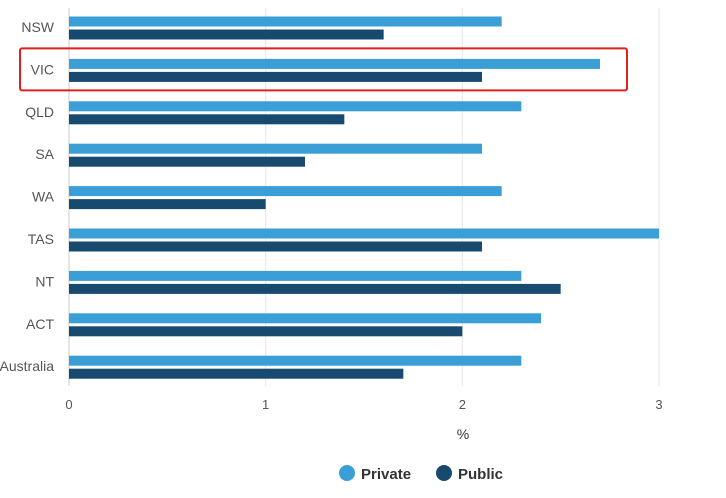 This screenshot has width=726, height=498. I want to click on category-labels: NSW VIC QLD SA WA TAS NT ACT Australia, so click(27, 196).